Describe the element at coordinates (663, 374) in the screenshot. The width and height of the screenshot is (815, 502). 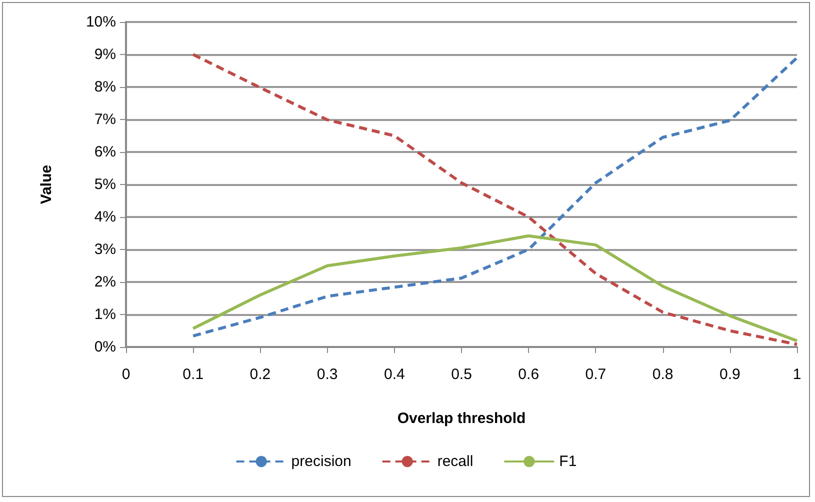
I see `x-tick-label: 0.8` at that location.